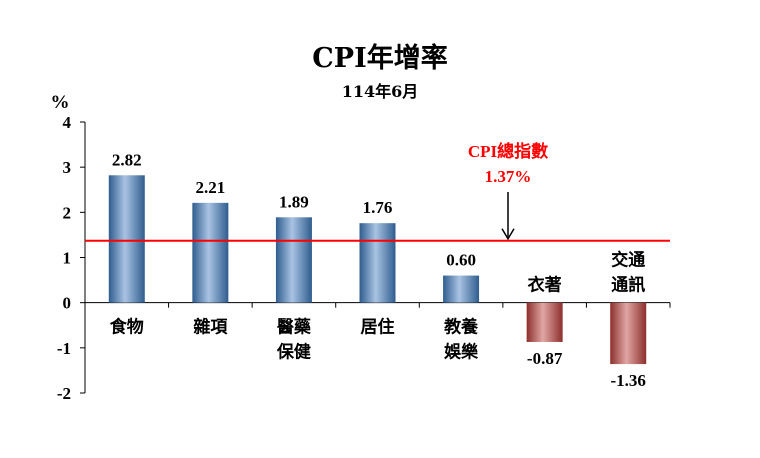 This screenshot has height=458, width=760. I want to click on category-label: 教養, so click(460, 327).